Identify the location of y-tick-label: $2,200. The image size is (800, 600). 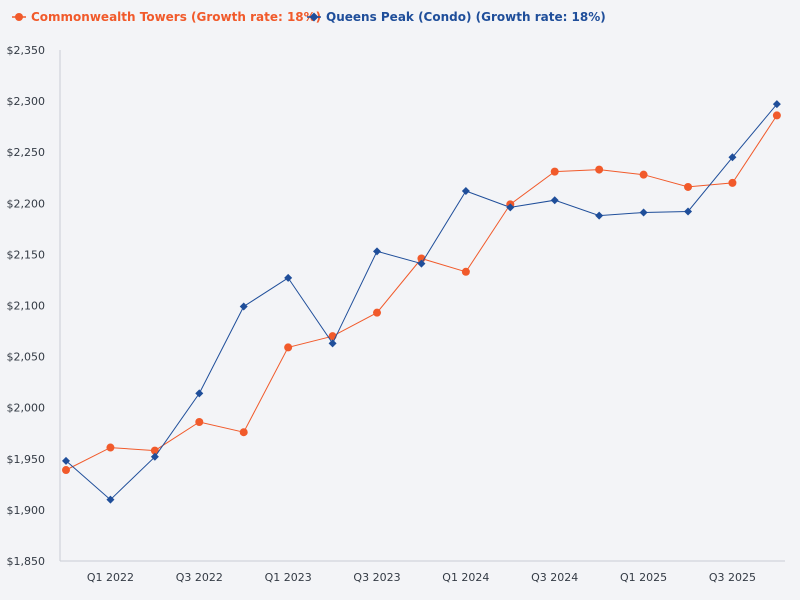
(26, 203).